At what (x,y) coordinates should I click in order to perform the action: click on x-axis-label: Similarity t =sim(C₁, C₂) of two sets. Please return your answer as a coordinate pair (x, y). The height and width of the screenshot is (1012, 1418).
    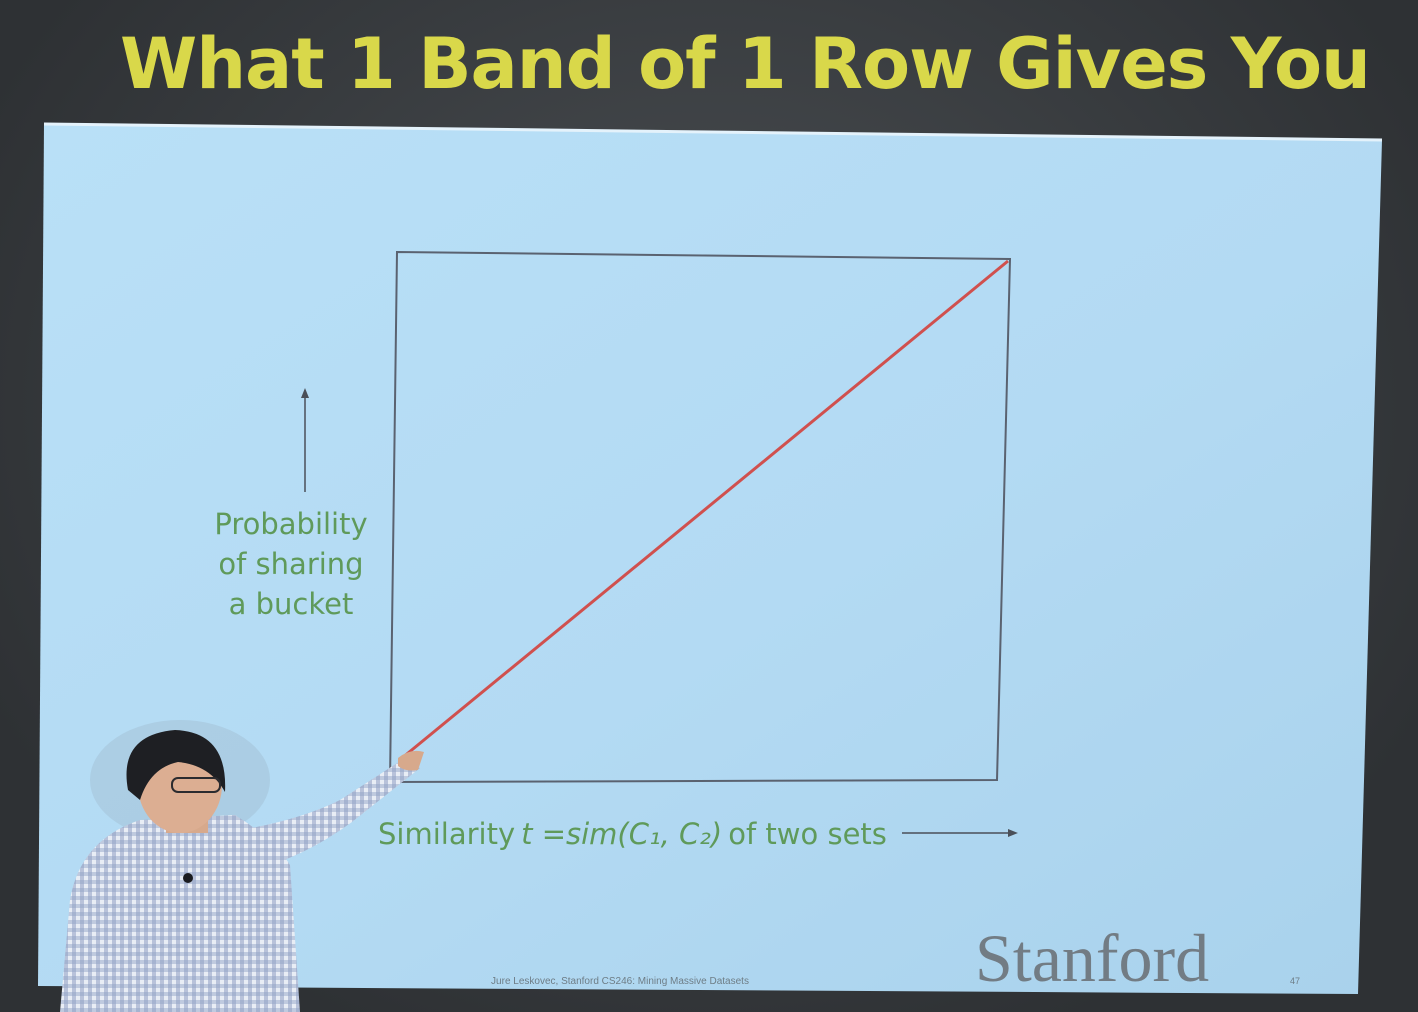
    Looking at the image, I should click on (643, 834).